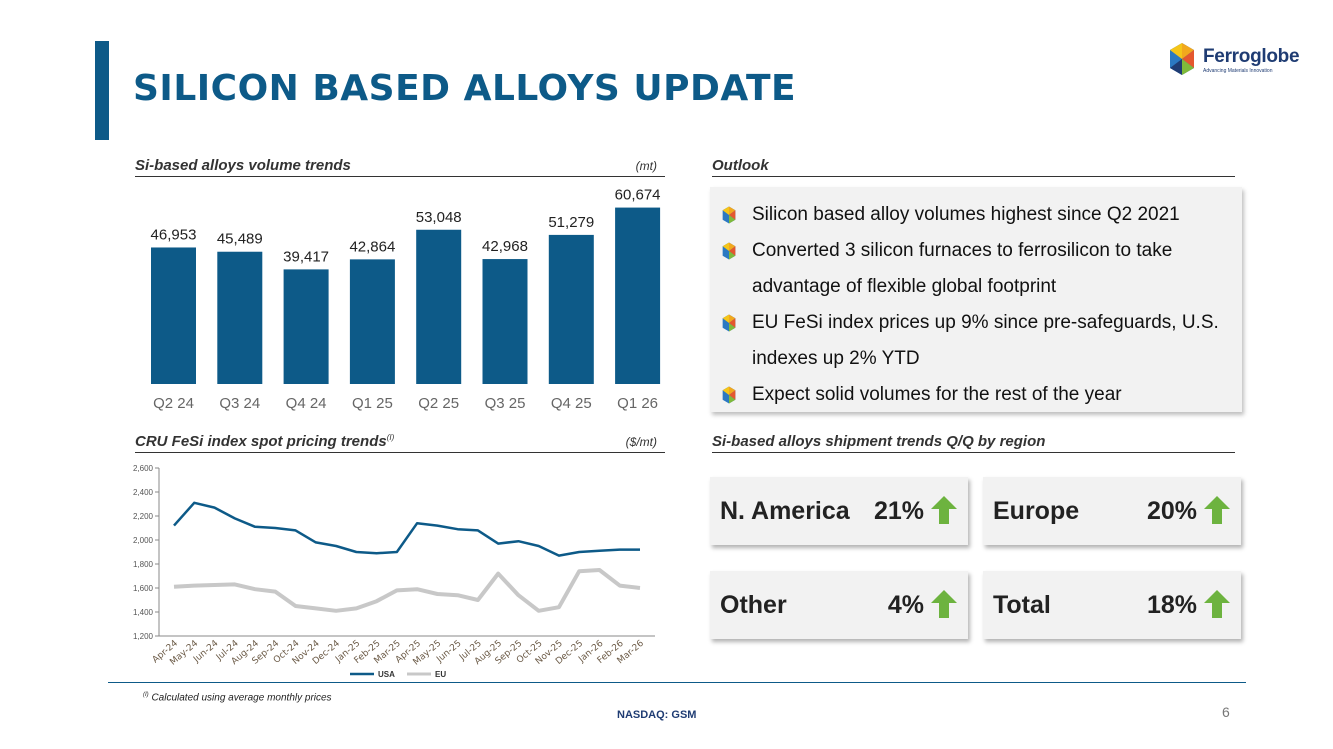 The width and height of the screenshot is (1333, 749). What do you see at coordinates (143, 636) in the screenshot?
I see `y-tick-label: 1,200` at bounding box center [143, 636].